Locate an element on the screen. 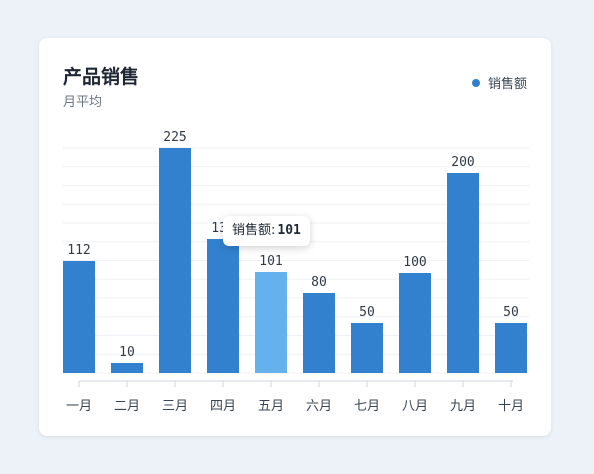  chart-title: 产品销售 is located at coordinates (101, 77).